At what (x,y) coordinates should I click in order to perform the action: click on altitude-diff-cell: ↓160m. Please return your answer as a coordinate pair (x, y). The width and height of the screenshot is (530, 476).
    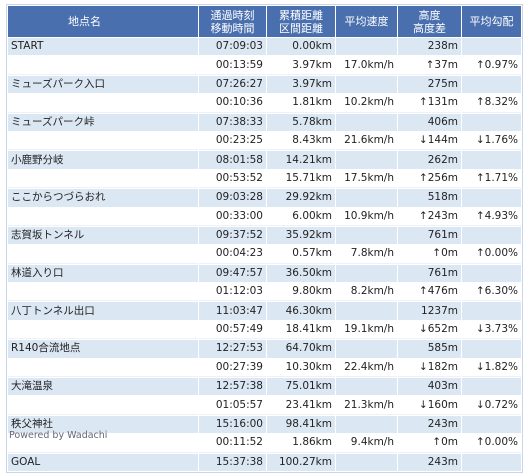
    Looking at the image, I should click on (429, 405).